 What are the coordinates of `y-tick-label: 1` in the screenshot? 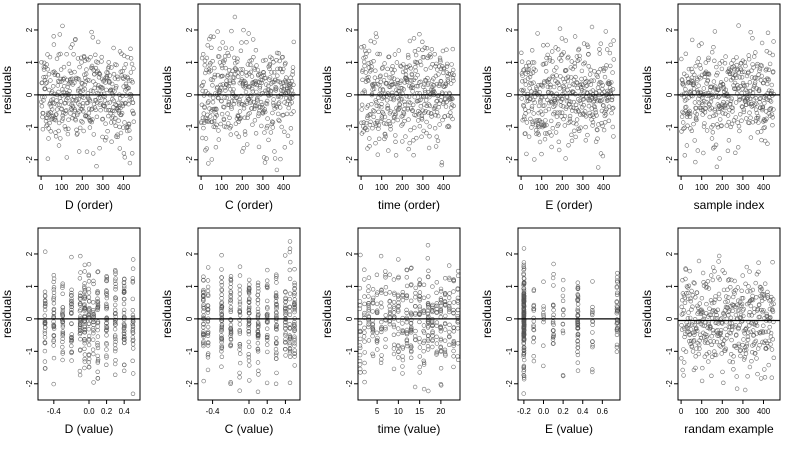 It's located at (669, 286).